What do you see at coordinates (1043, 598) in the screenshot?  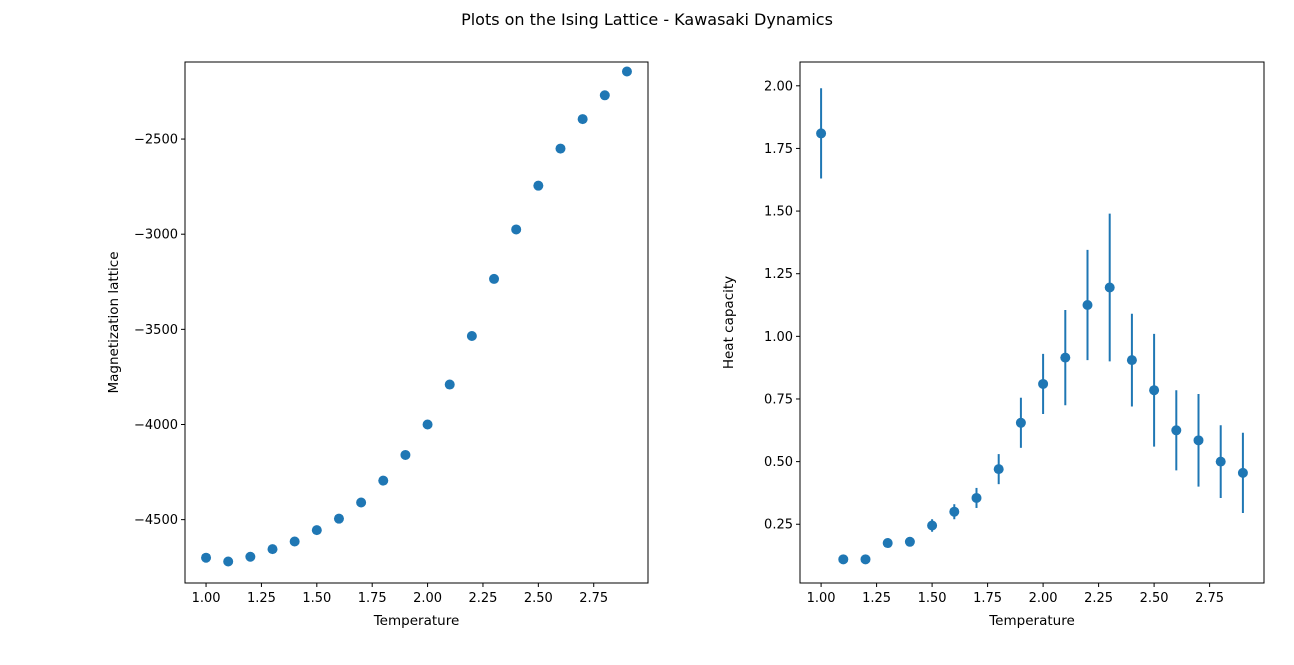 I see `heat-capacity-x-tick-label: 2.00` at bounding box center [1043, 598].